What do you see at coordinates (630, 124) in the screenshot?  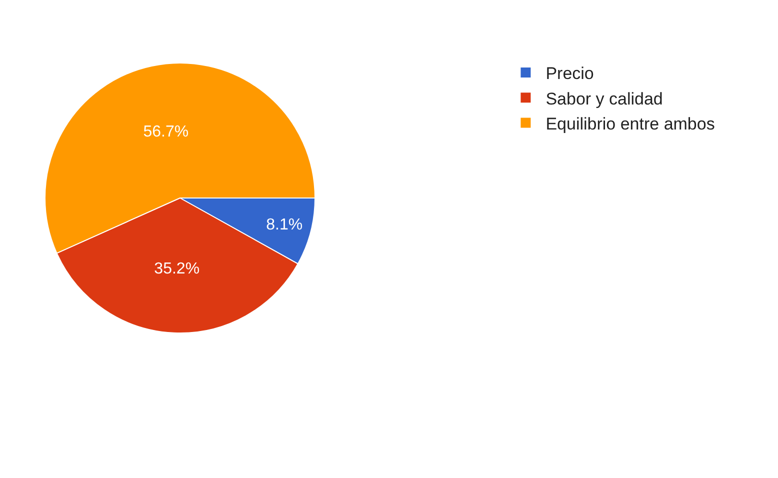 I see `legend-label: Equilibrio entre ambos` at bounding box center [630, 124].